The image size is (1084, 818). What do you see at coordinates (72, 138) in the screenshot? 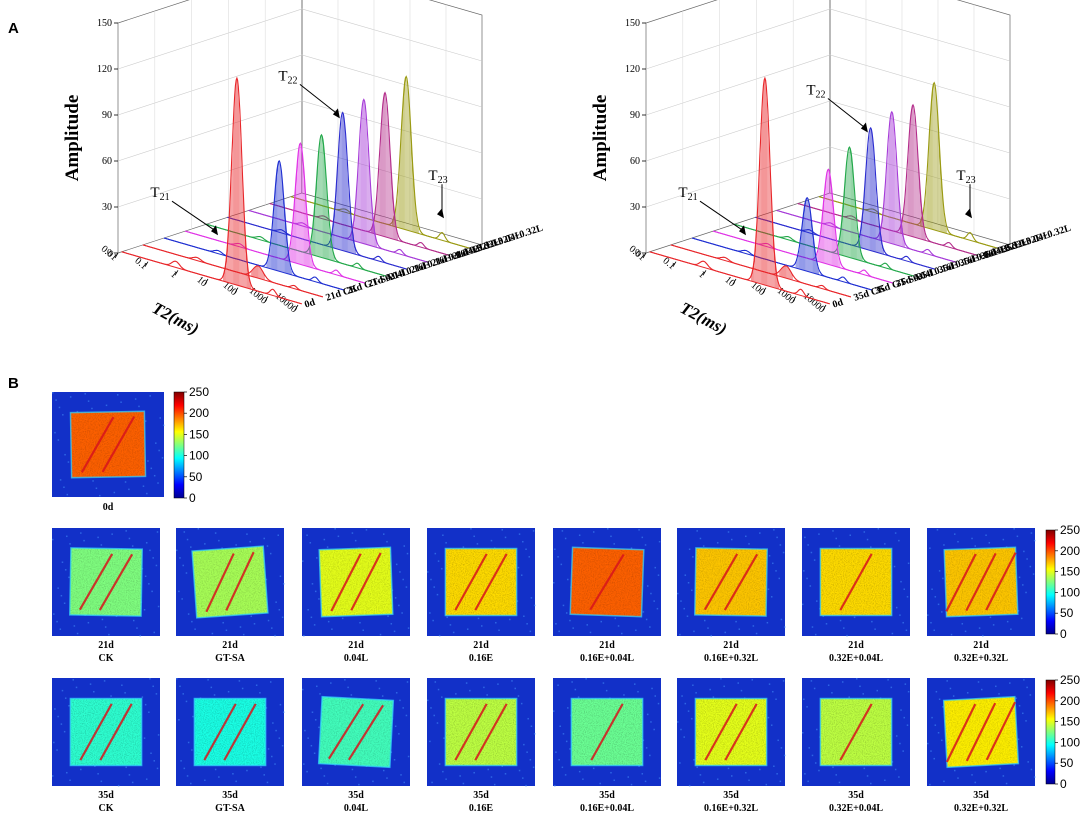
I see `y-axis-title: Amplitude` at bounding box center [72, 138].